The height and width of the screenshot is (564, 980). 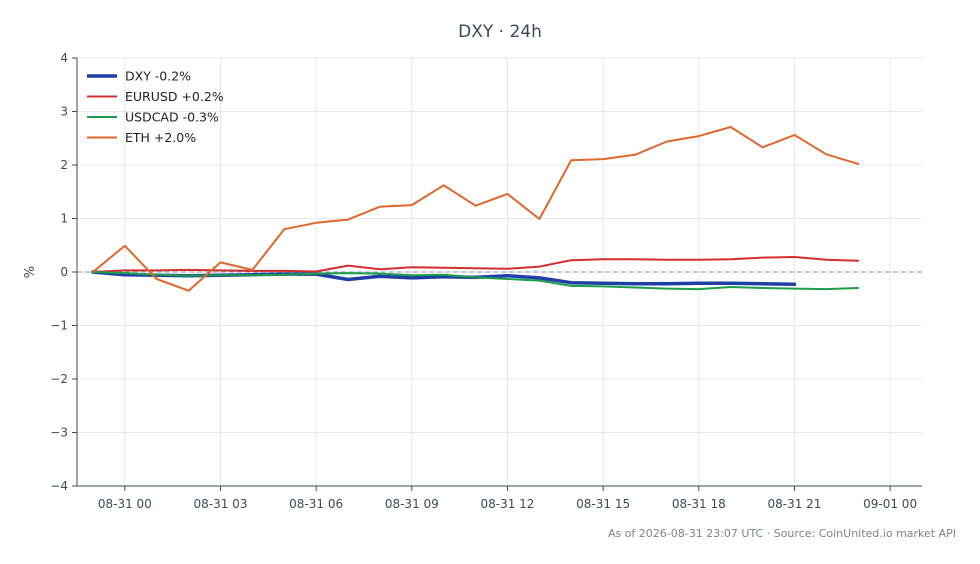 What do you see at coordinates (890, 504) in the screenshot?
I see `x-tick-label-8: 09-01 00` at bounding box center [890, 504].